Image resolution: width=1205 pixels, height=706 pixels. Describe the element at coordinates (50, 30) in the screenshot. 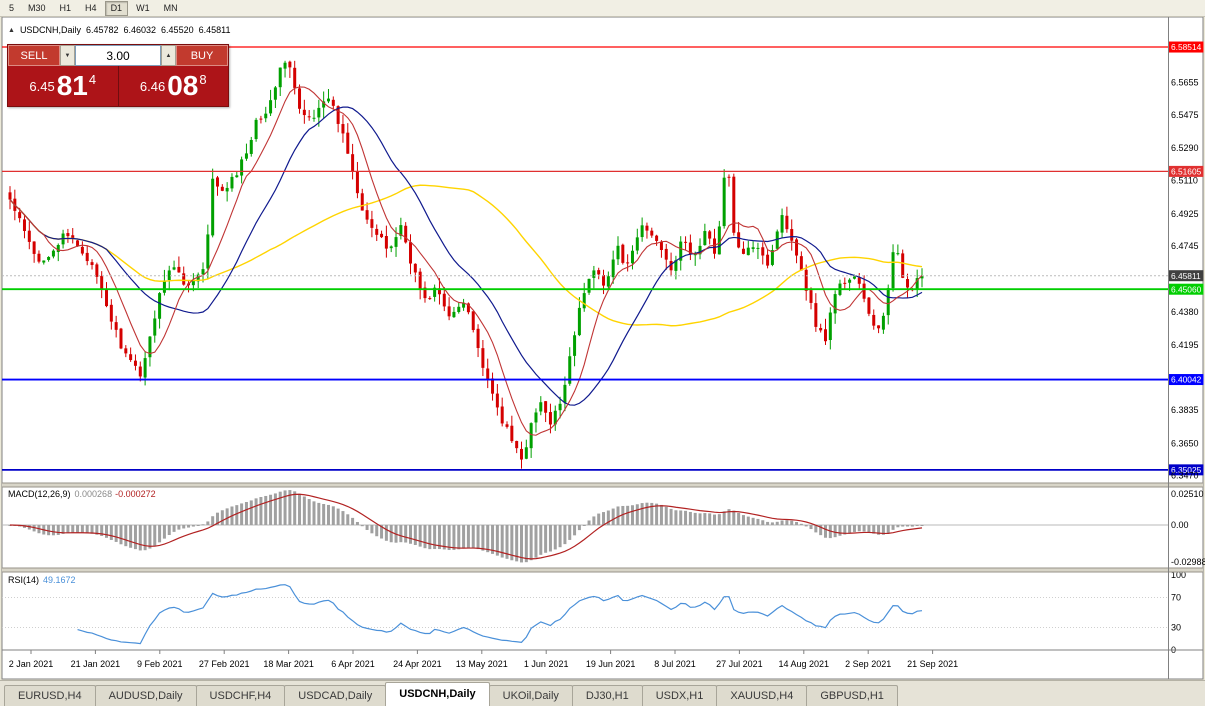

I see `chart-symbol: USDCNH,Daily` at that location.